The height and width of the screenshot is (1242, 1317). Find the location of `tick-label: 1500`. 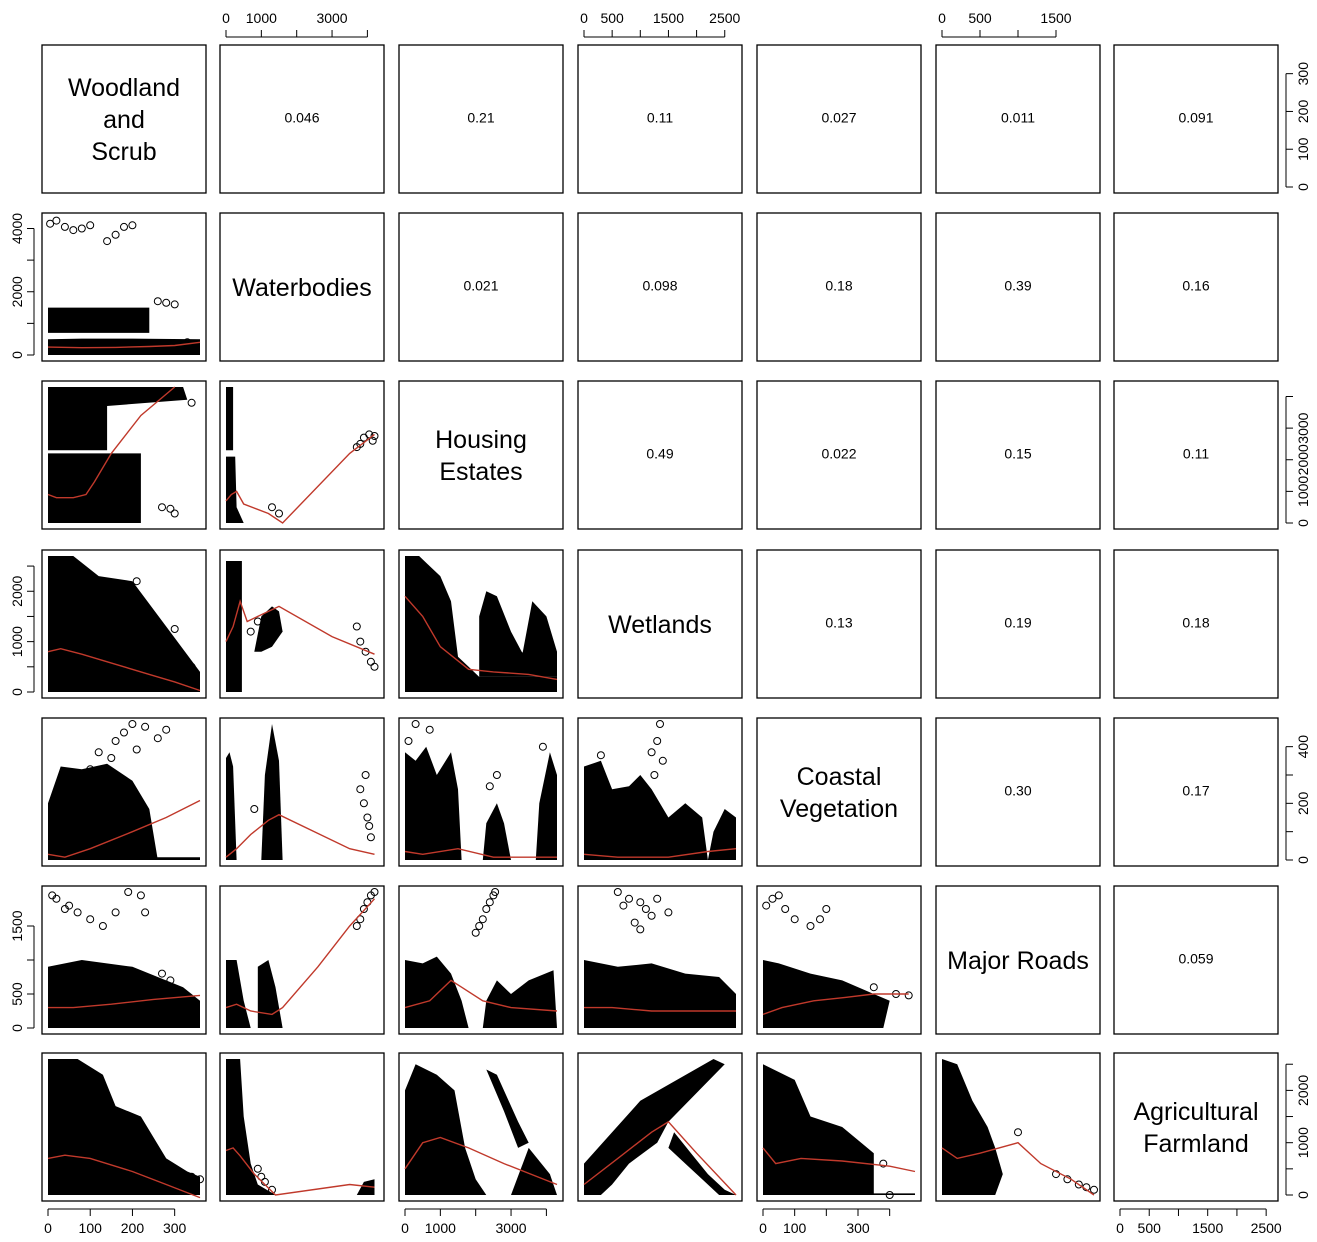

tick-label: 1500 is located at coordinates (1207, 1228).